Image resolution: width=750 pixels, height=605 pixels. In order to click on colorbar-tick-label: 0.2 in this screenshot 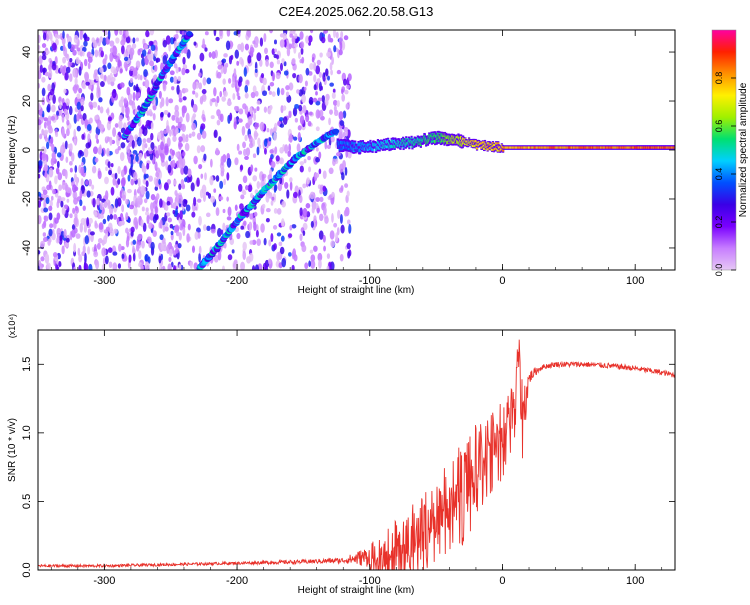, I will do `click(719, 222)`.